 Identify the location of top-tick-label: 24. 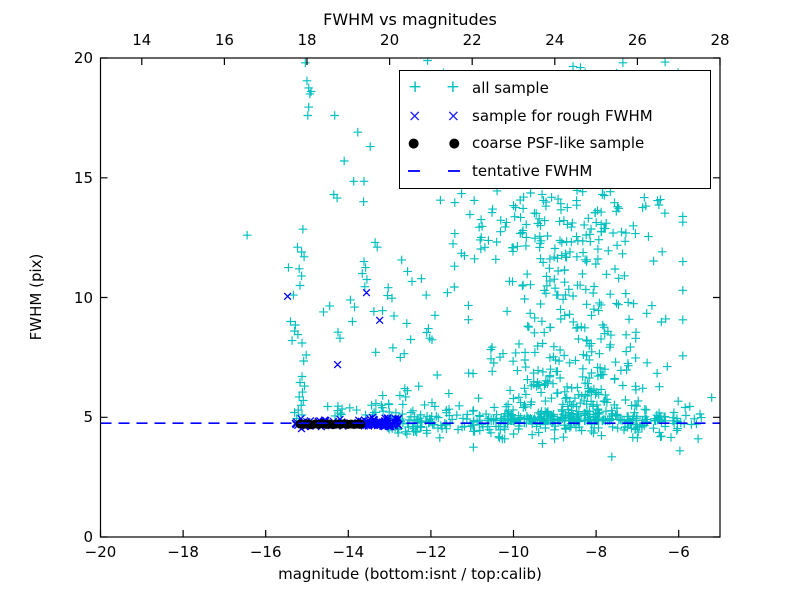
(555, 40).